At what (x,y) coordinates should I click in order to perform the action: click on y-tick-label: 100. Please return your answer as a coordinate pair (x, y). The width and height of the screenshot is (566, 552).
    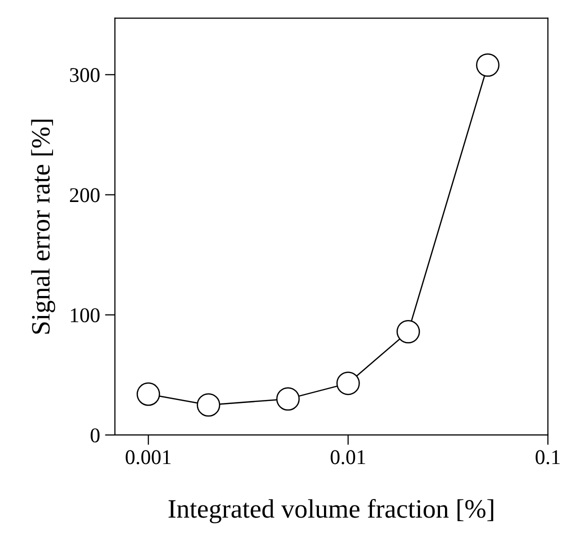
    Looking at the image, I should click on (85, 315).